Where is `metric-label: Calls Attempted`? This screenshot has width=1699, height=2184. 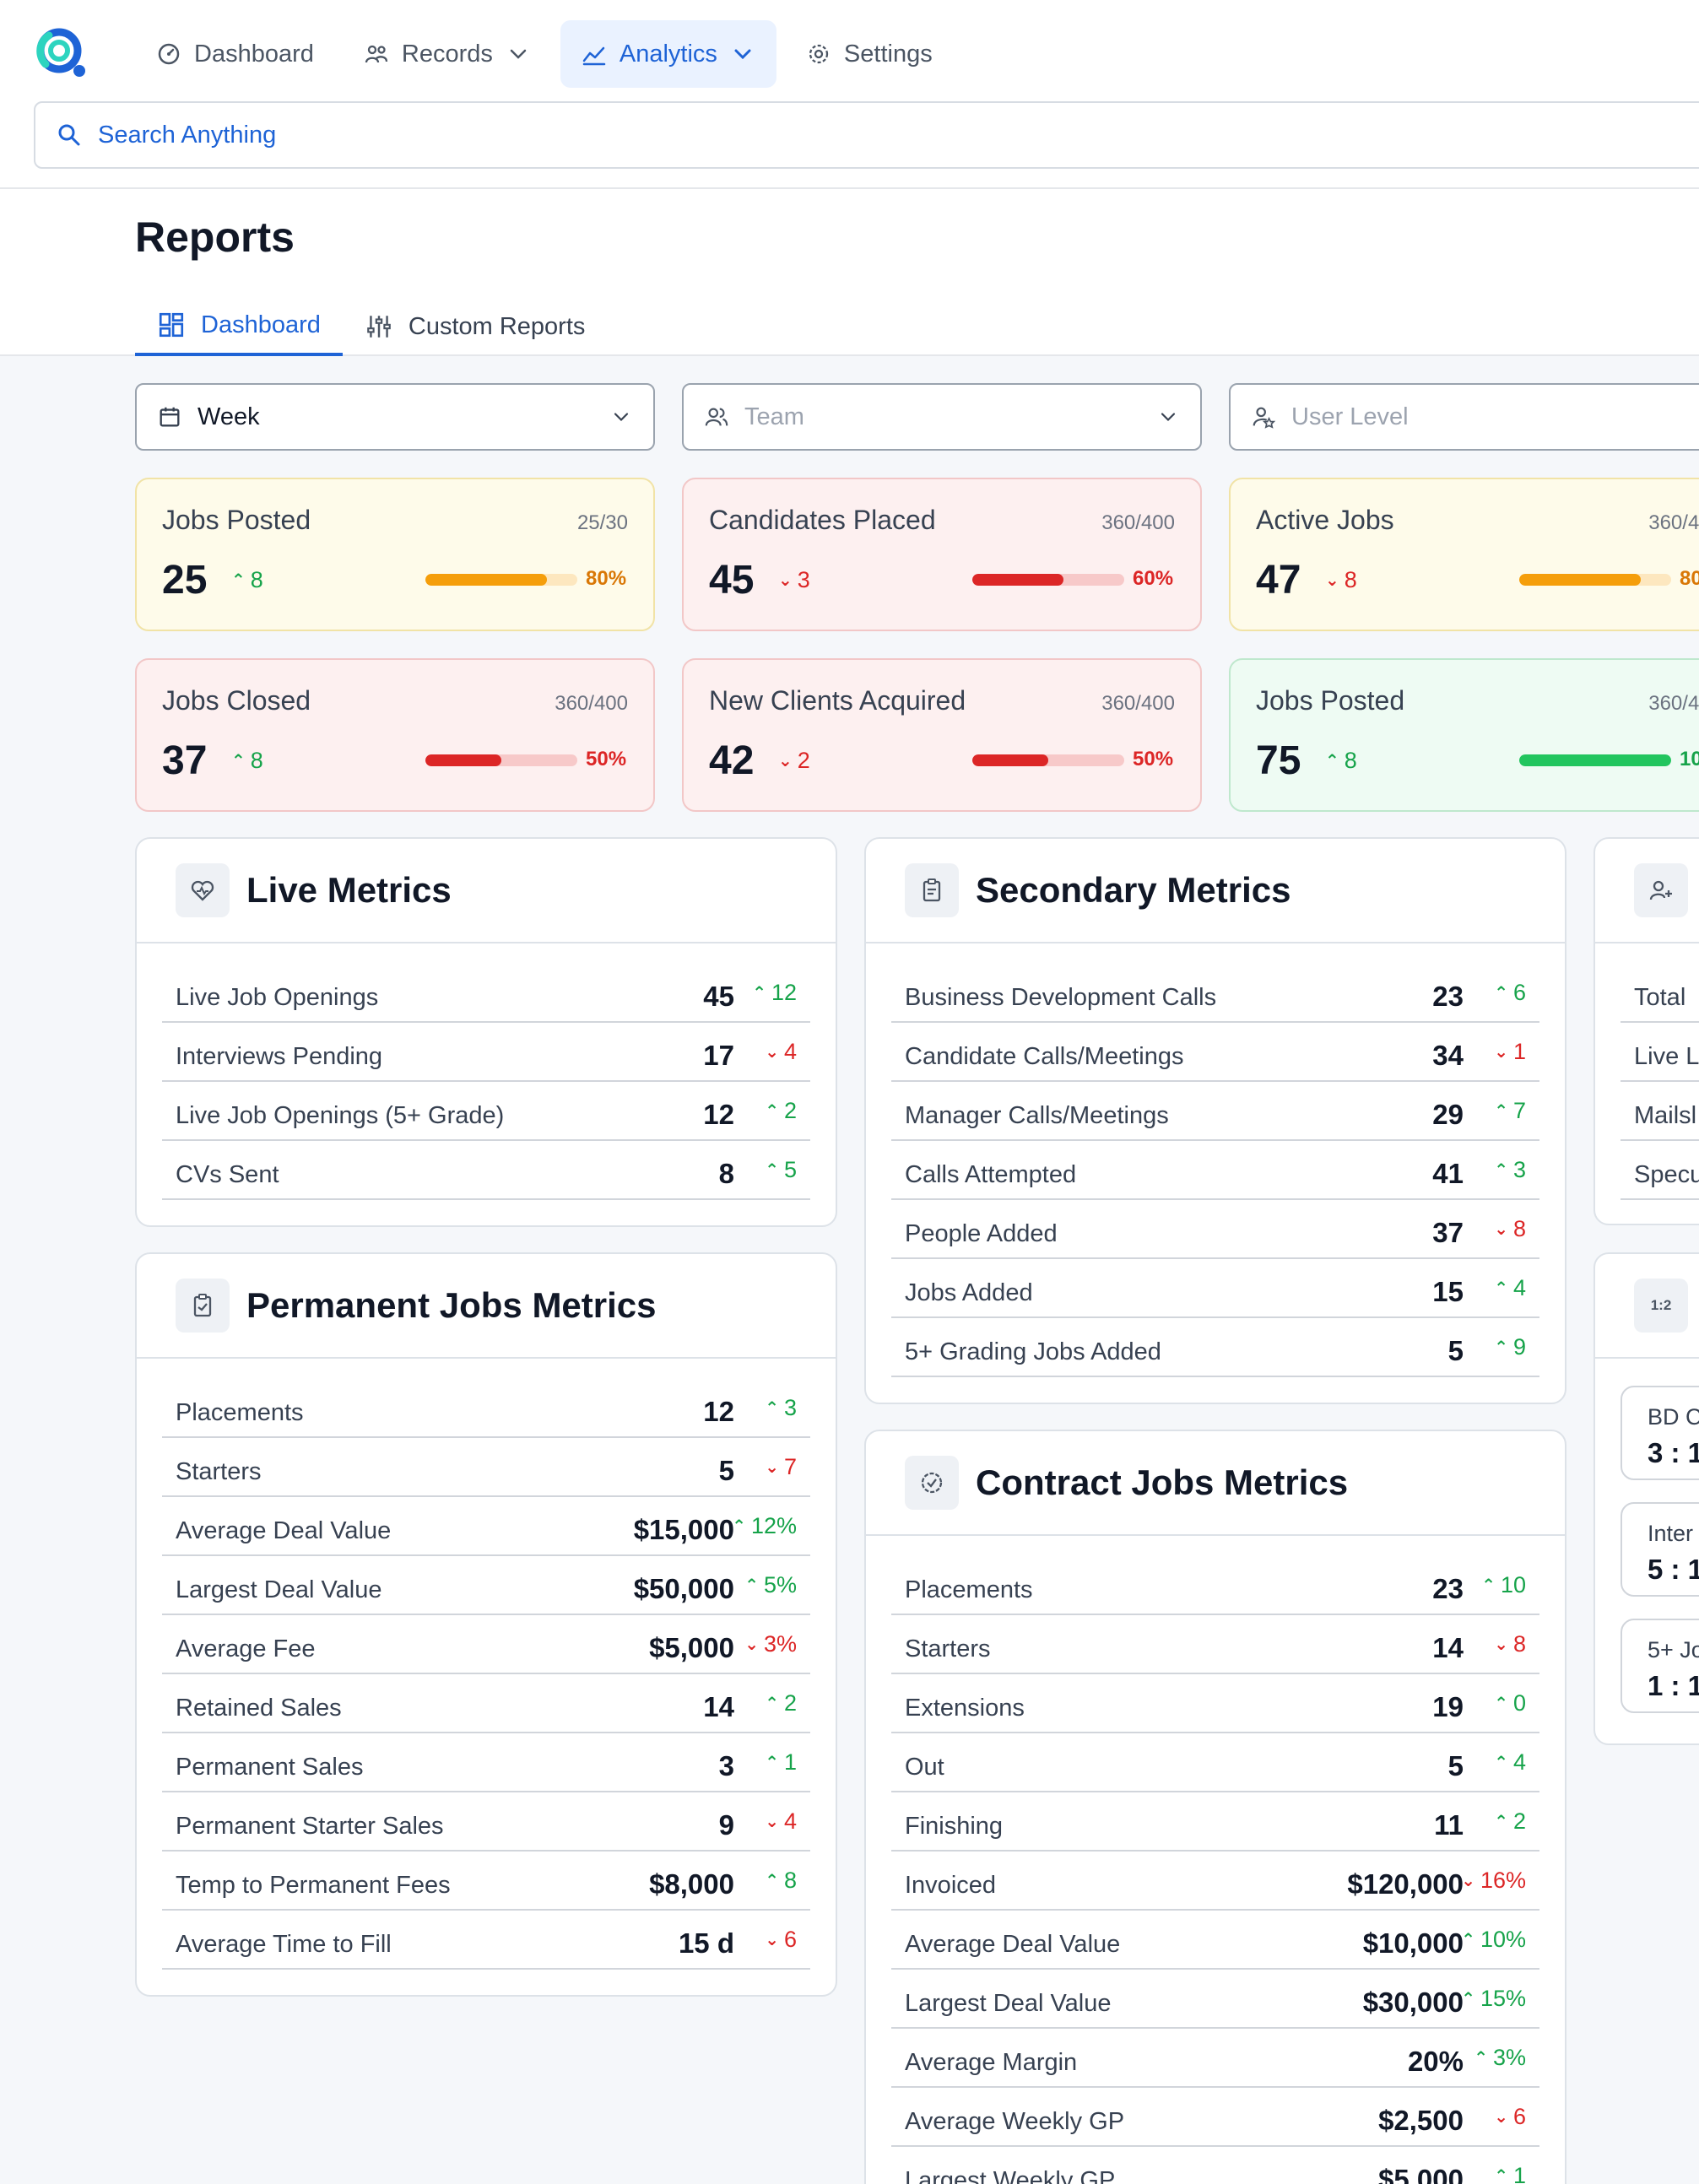
metric-label: Calls Attempted is located at coordinates (991, 1174).